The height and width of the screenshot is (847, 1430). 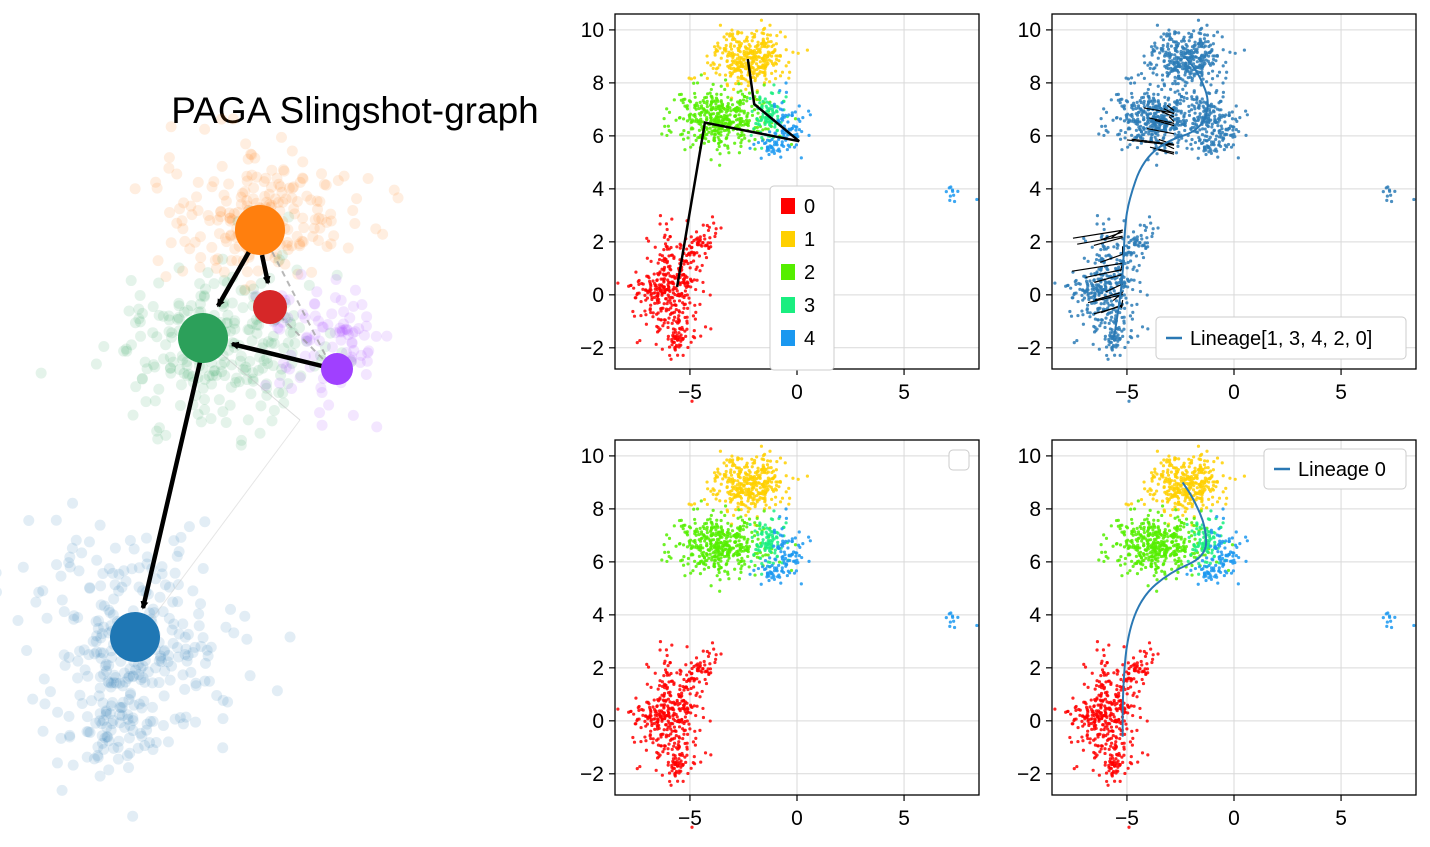 I want to click on paga-node-green, so click(x=203, y=338).